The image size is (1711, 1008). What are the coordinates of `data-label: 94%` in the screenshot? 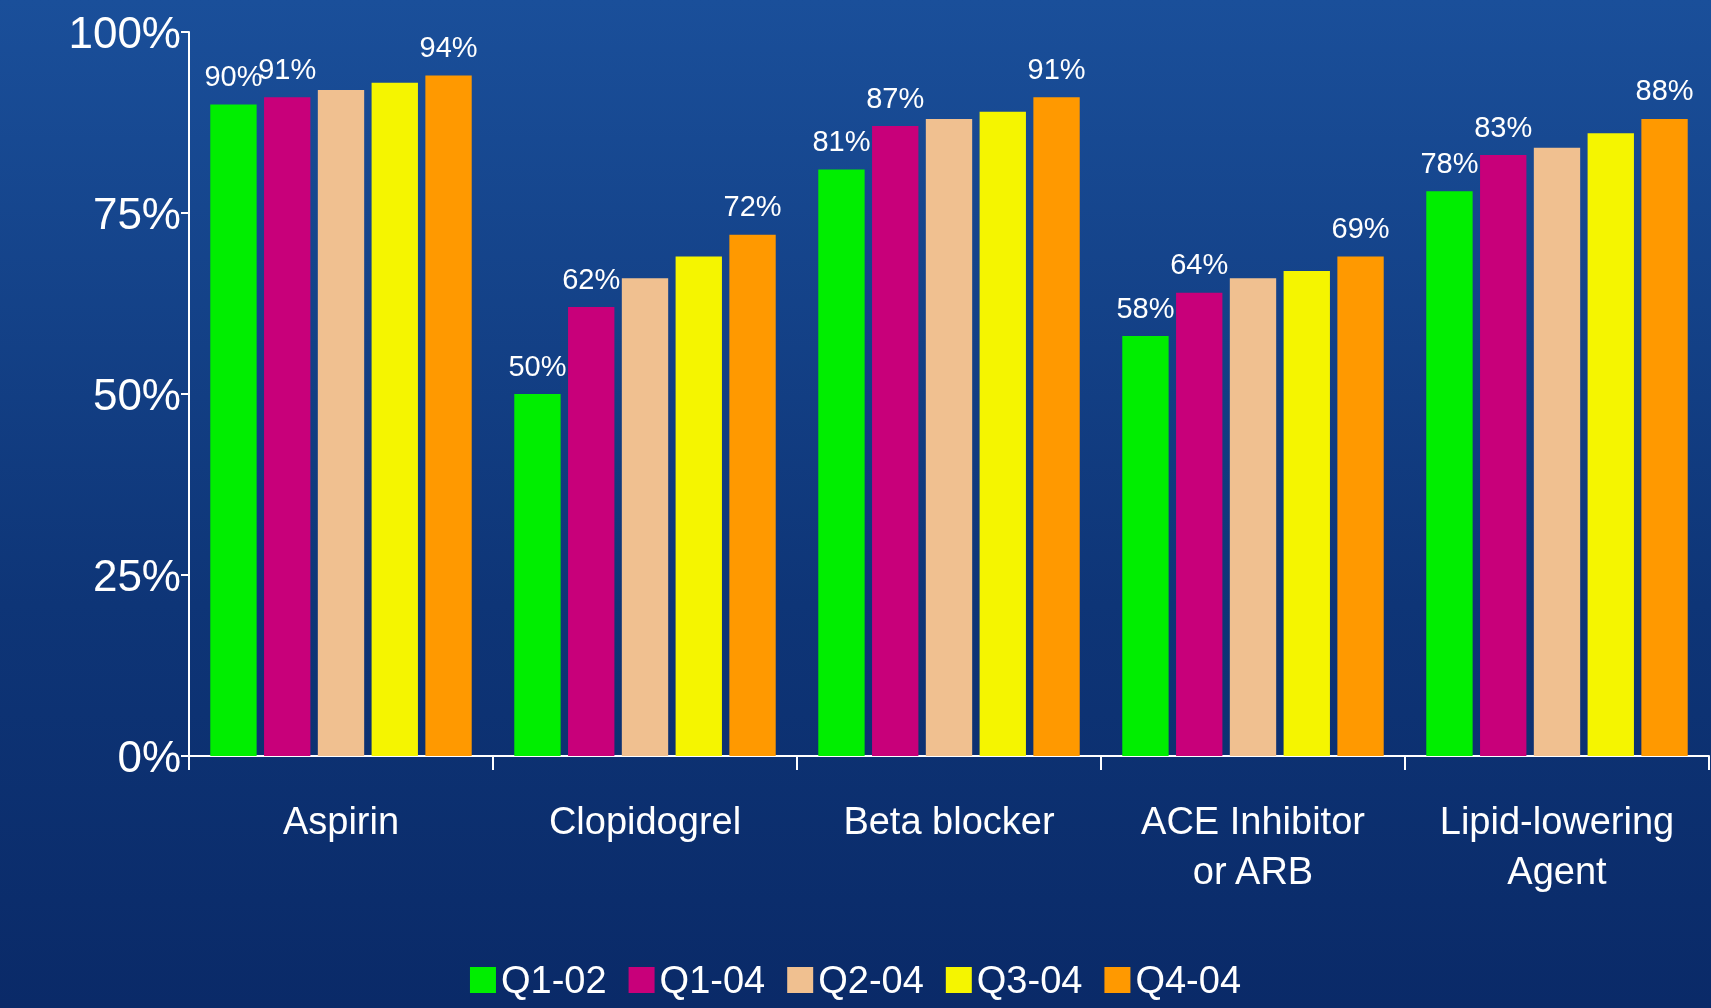 It's located at (448, 46).